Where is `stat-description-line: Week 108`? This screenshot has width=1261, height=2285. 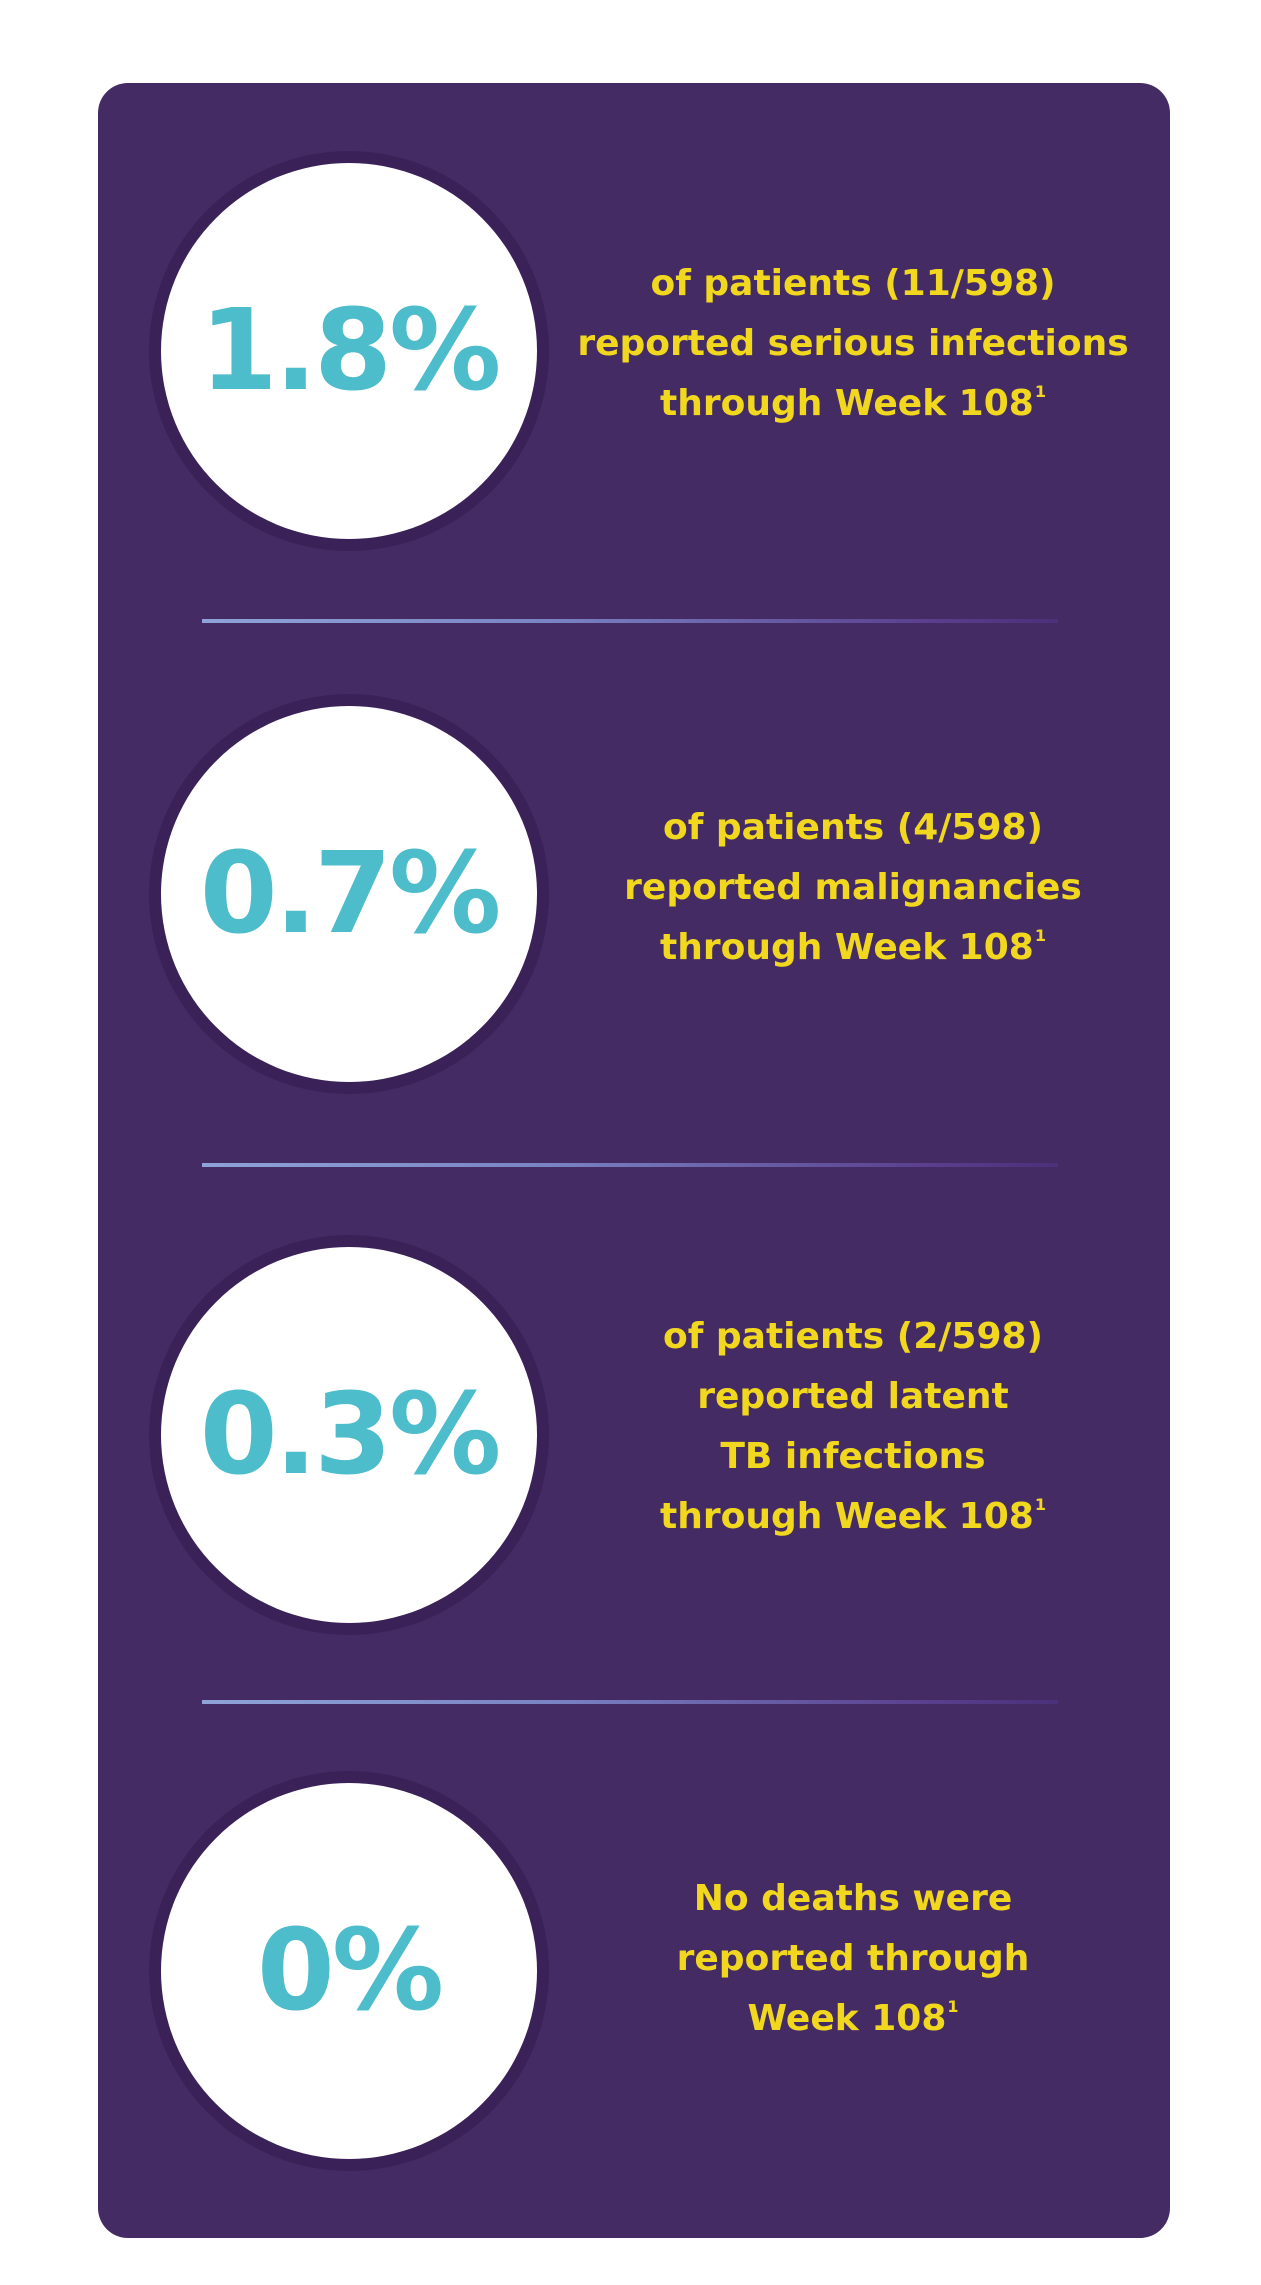
stat-description-line: Week 108 is located at coordinates (847, 2018).